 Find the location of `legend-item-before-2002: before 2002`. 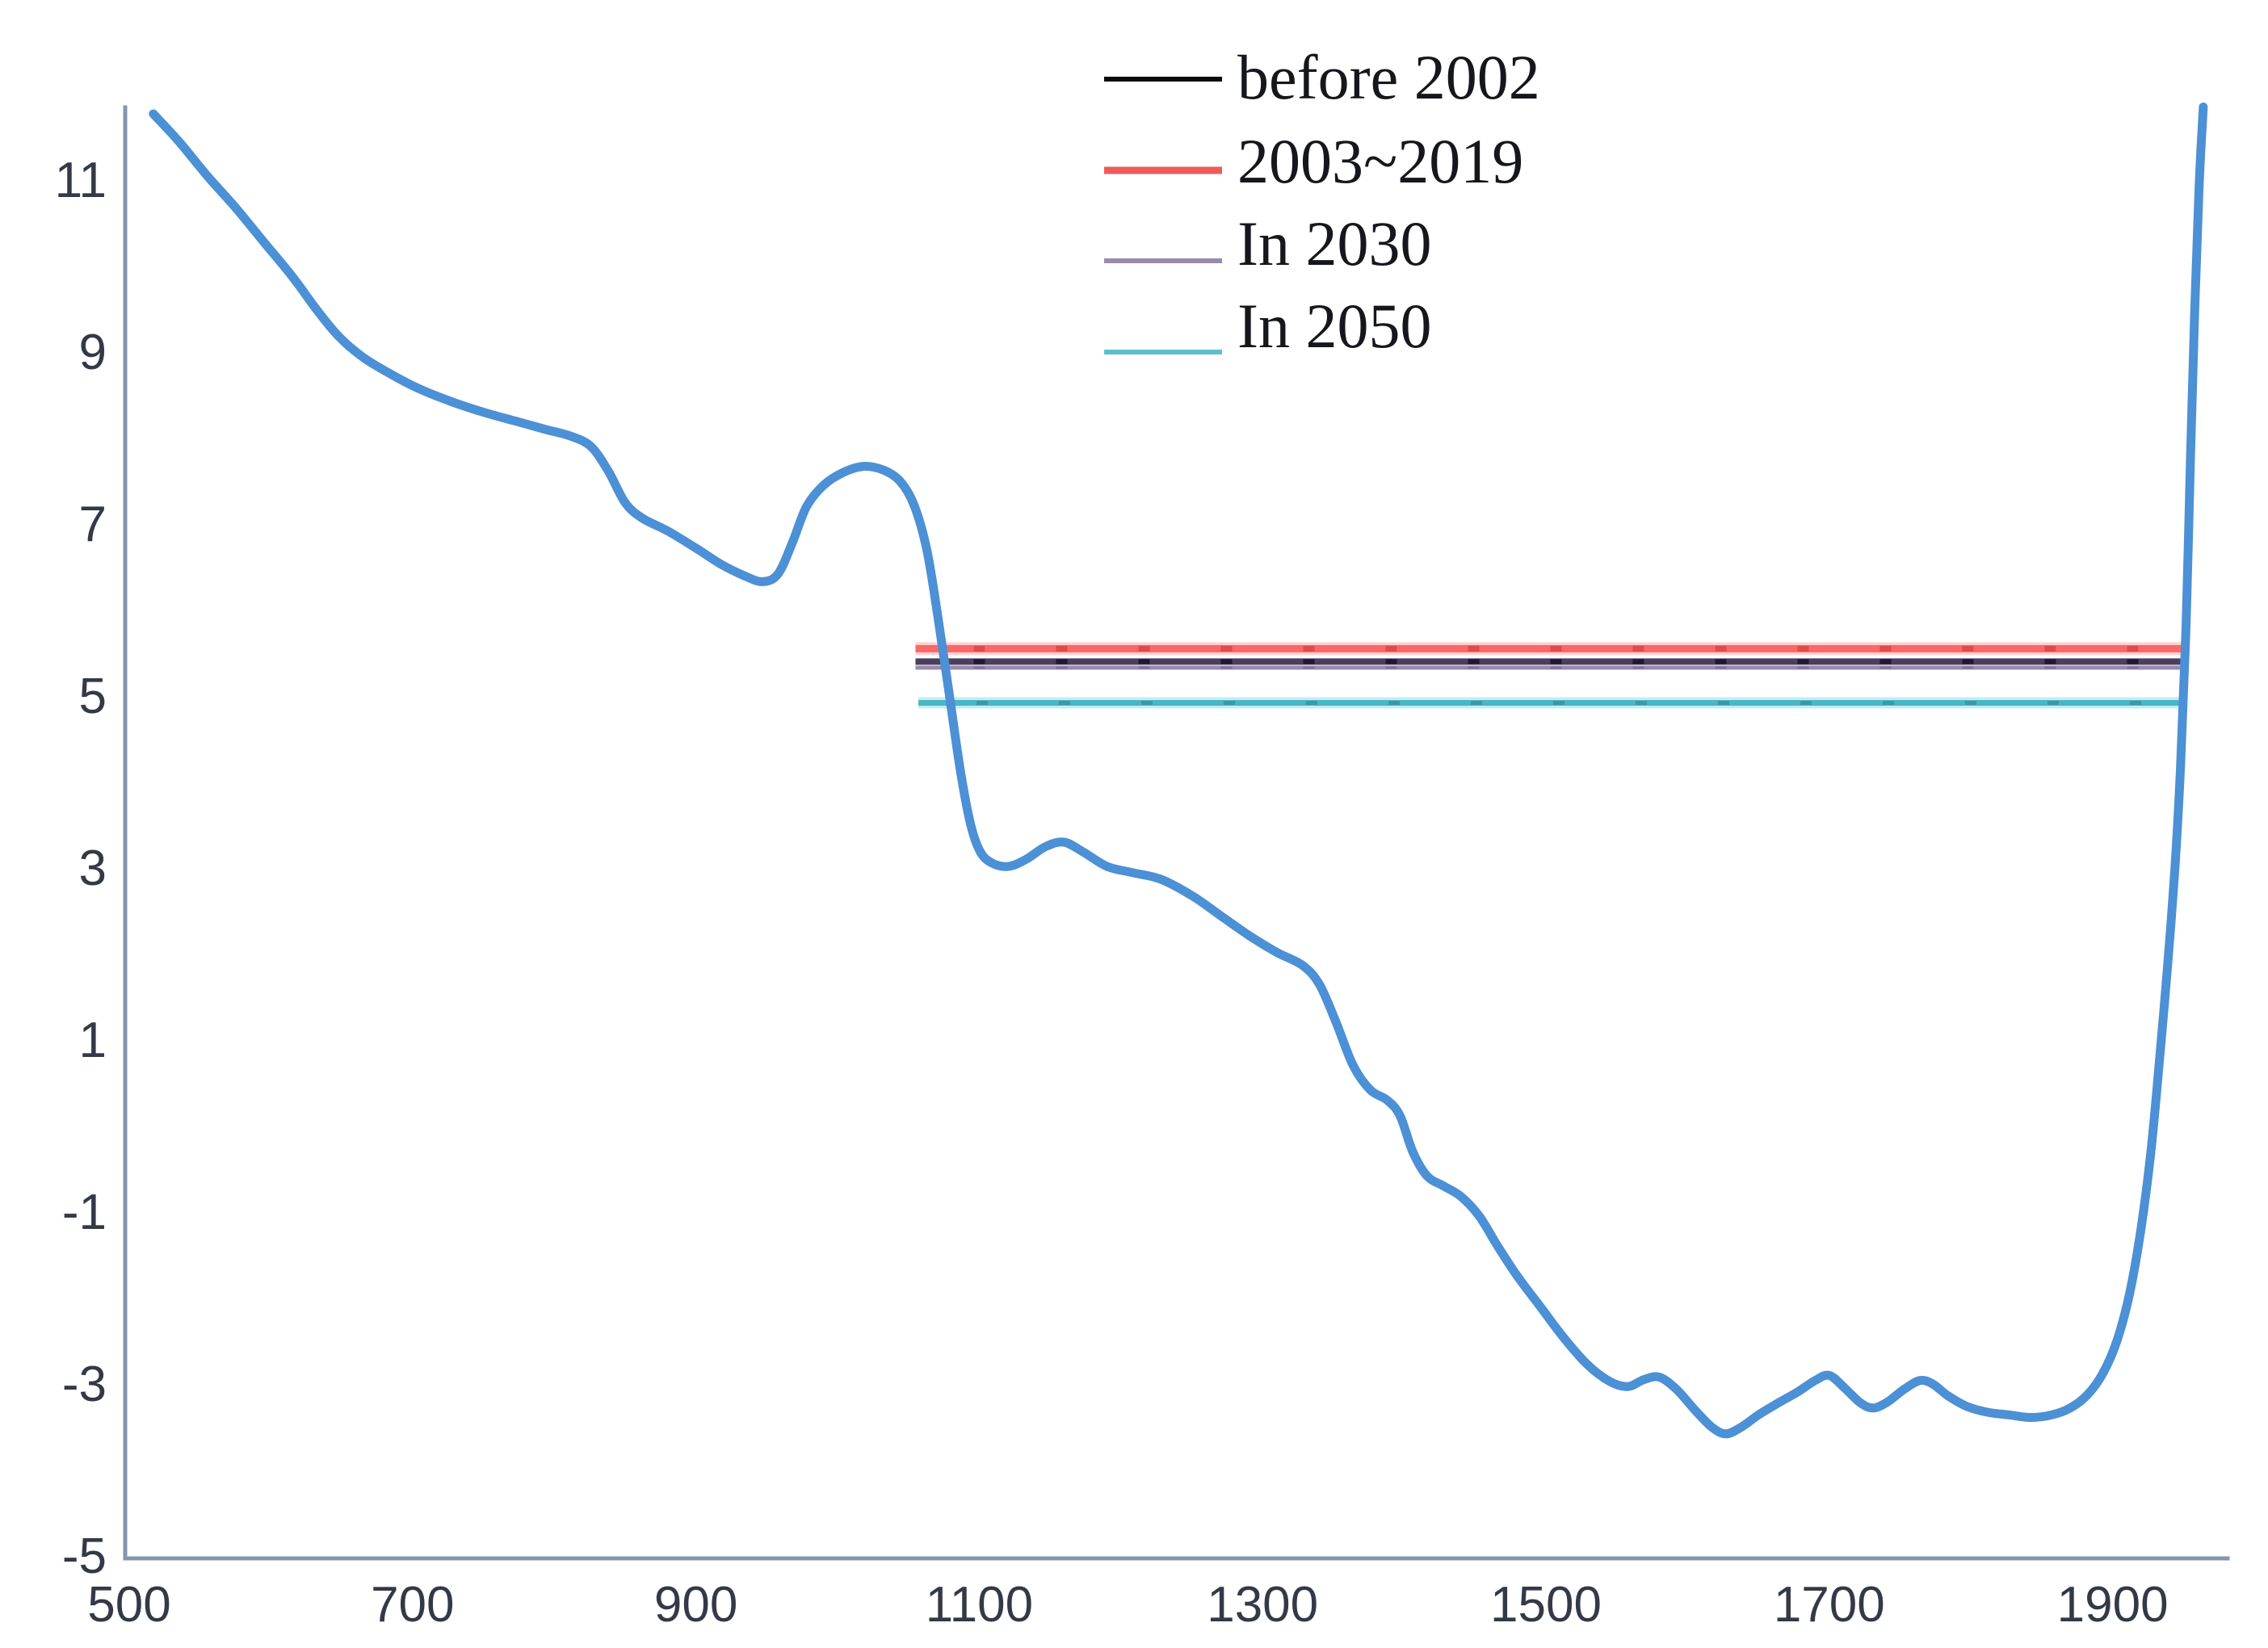

legend-item-before-2002: before 2002 is located at coordinates (1322, 77).